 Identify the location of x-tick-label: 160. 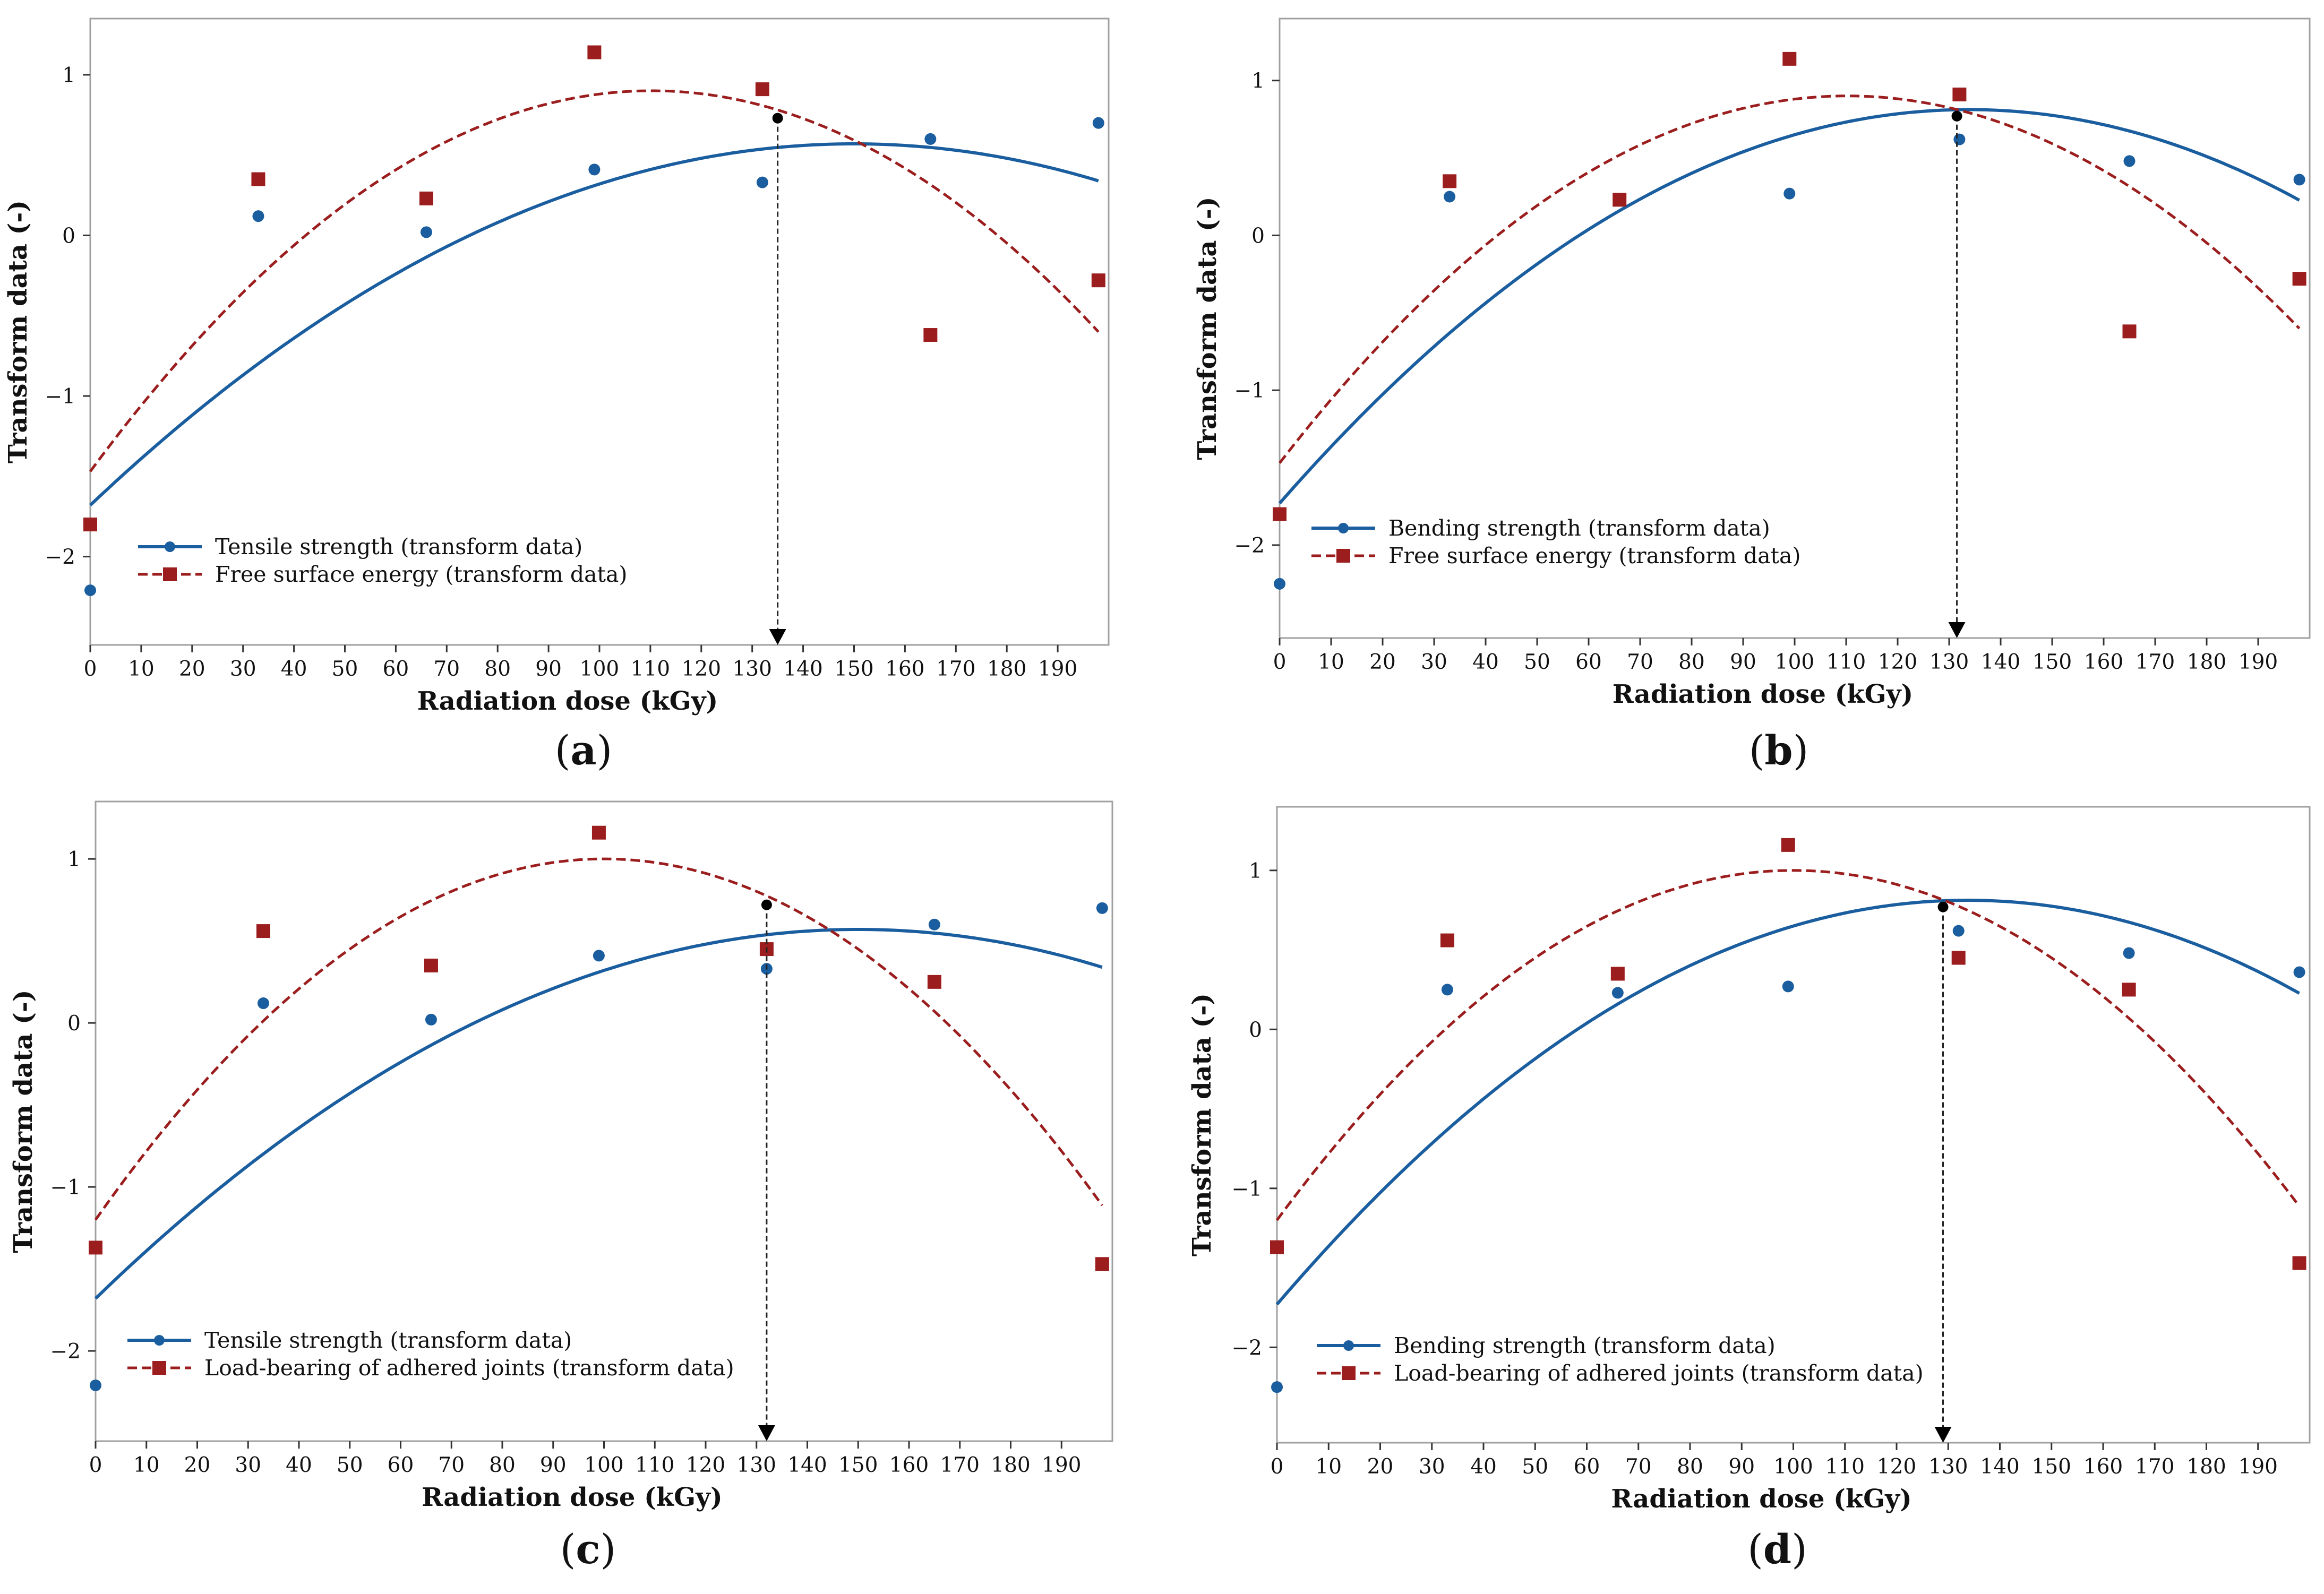
(2103, 1467).